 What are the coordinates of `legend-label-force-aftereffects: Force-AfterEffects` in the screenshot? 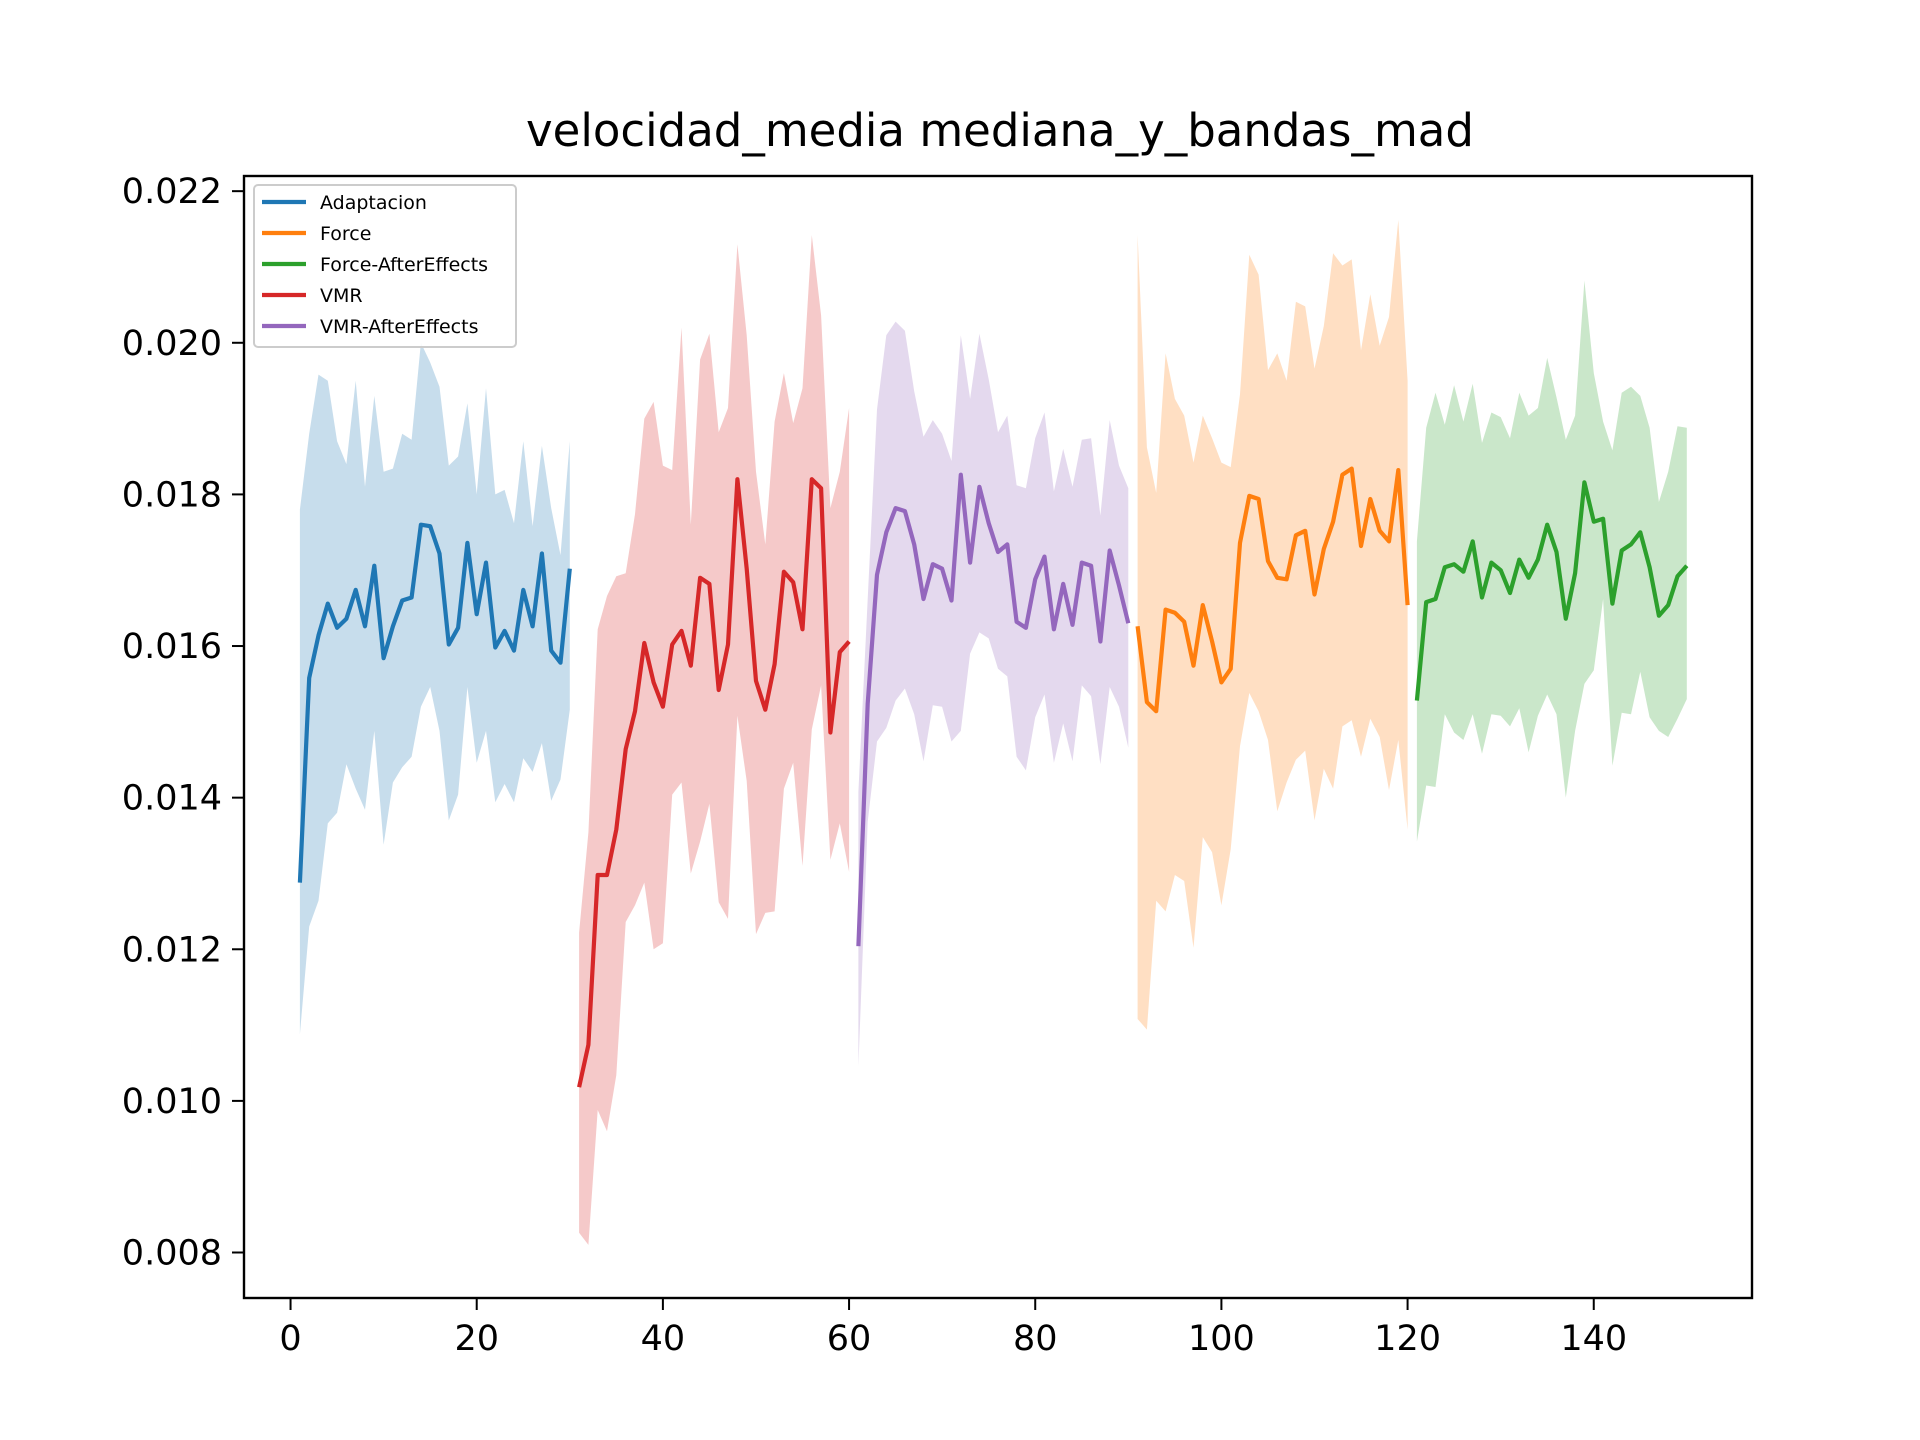 It's located at (404, 265).